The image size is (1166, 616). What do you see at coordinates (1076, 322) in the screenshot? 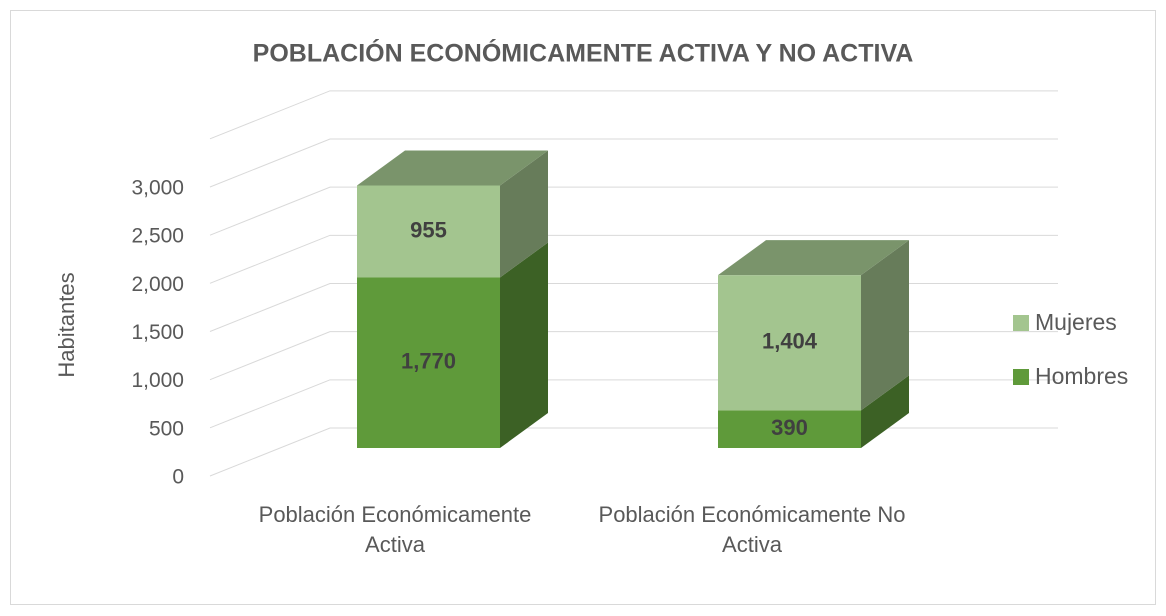
I see `legend-label: Mujeres` at bounding box center [1076, 322].